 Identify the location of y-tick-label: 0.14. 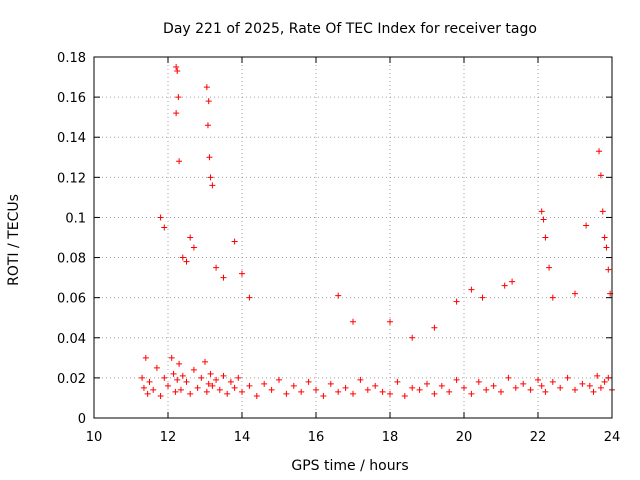
(71, 138).